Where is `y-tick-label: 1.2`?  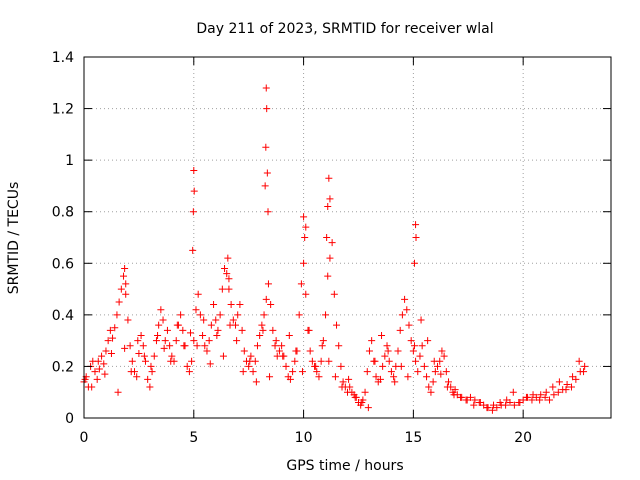
y-tick-label: 1.2 is located at coordinates (63, 110).